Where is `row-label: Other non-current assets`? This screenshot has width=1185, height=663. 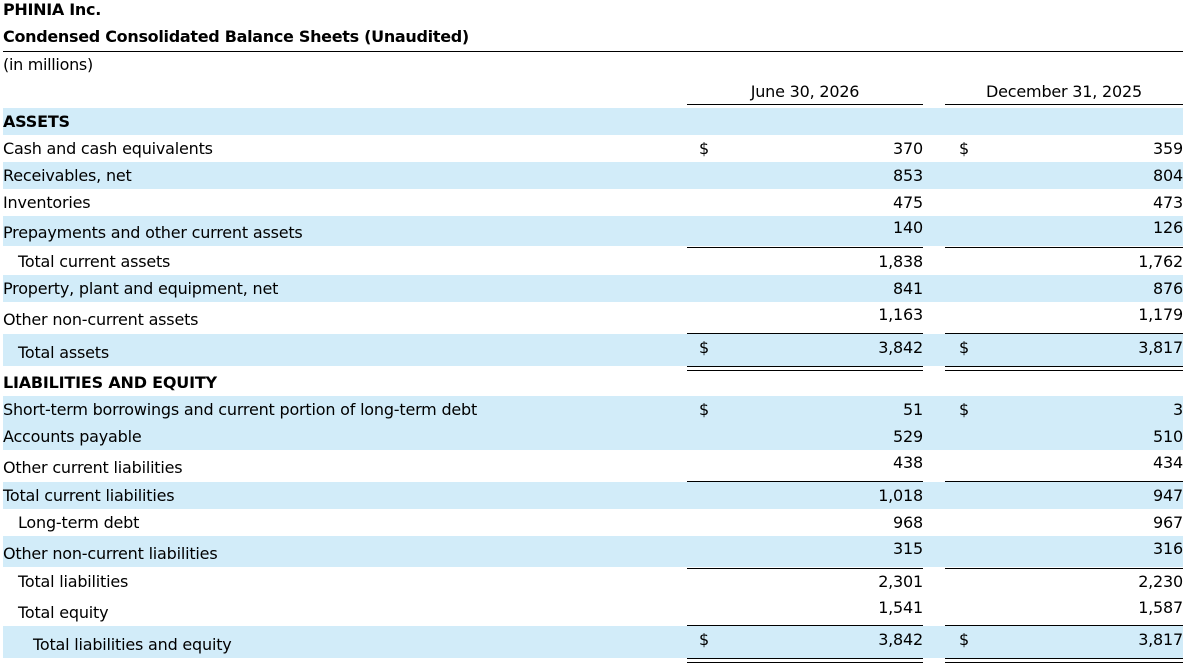
row-label: Other non-current assets is located at coordinates (101, 319).